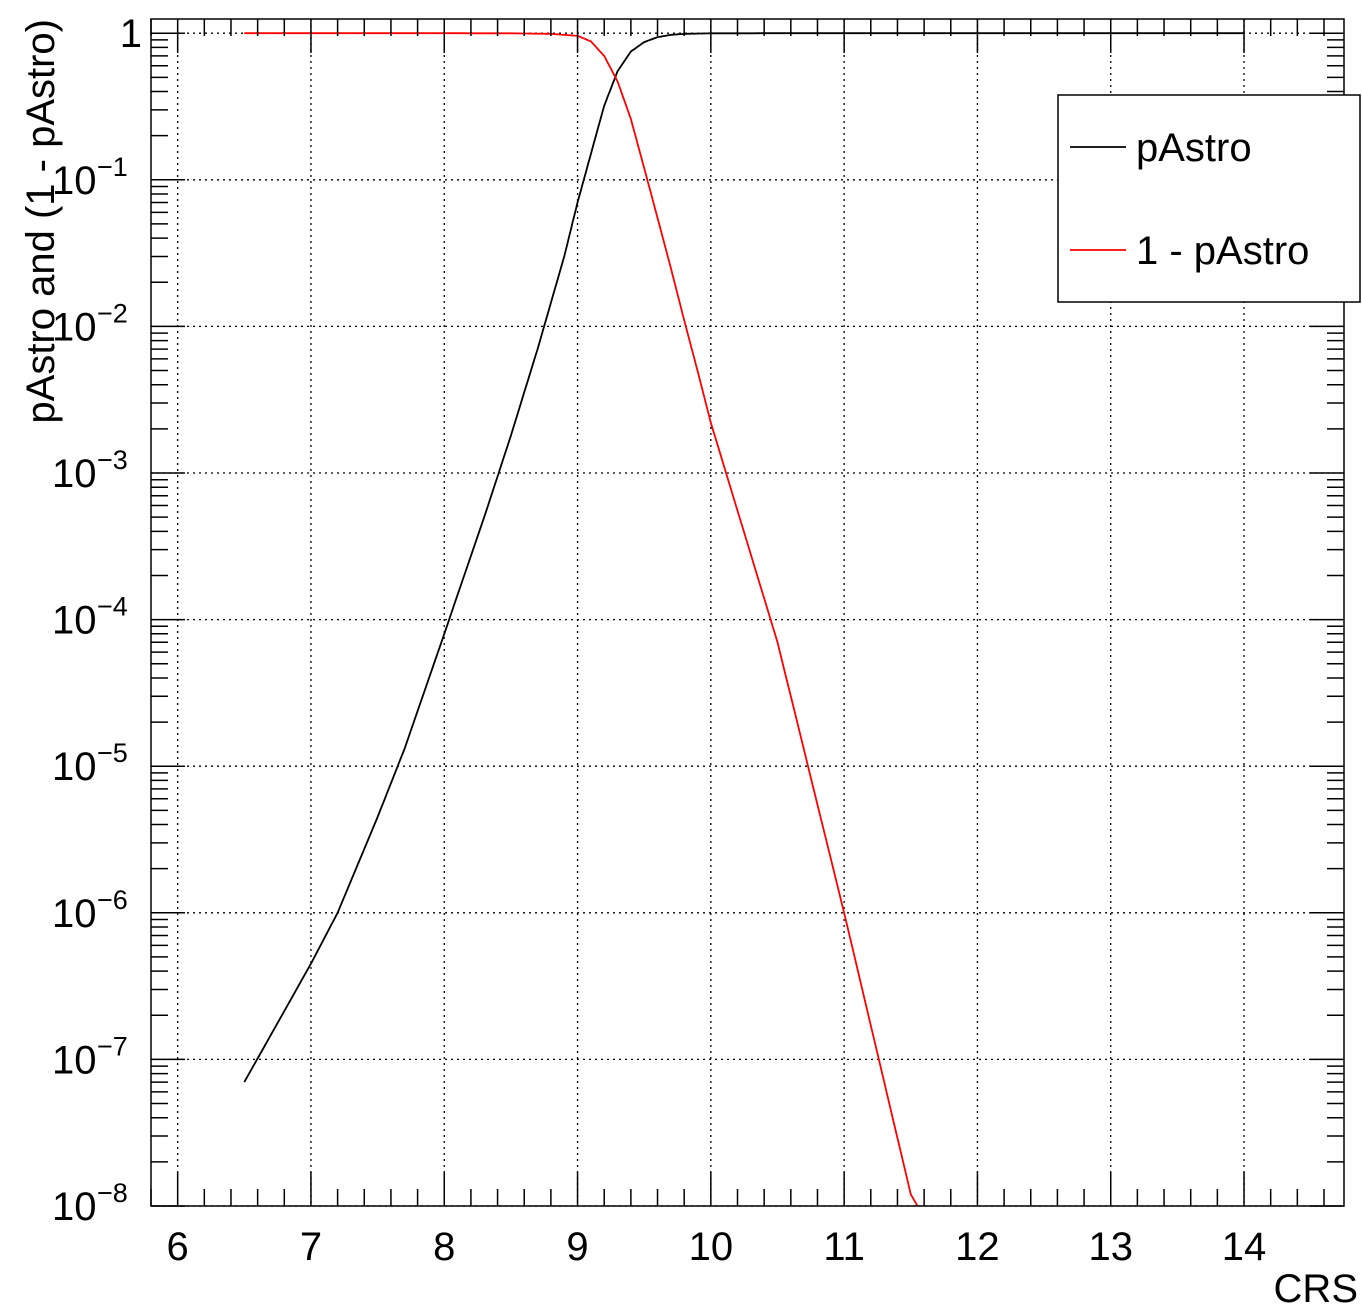 Image resolution: width=1362 pixels, height=1314 pixels. I want to click on y-tick-base: 1, so click(131, 34).